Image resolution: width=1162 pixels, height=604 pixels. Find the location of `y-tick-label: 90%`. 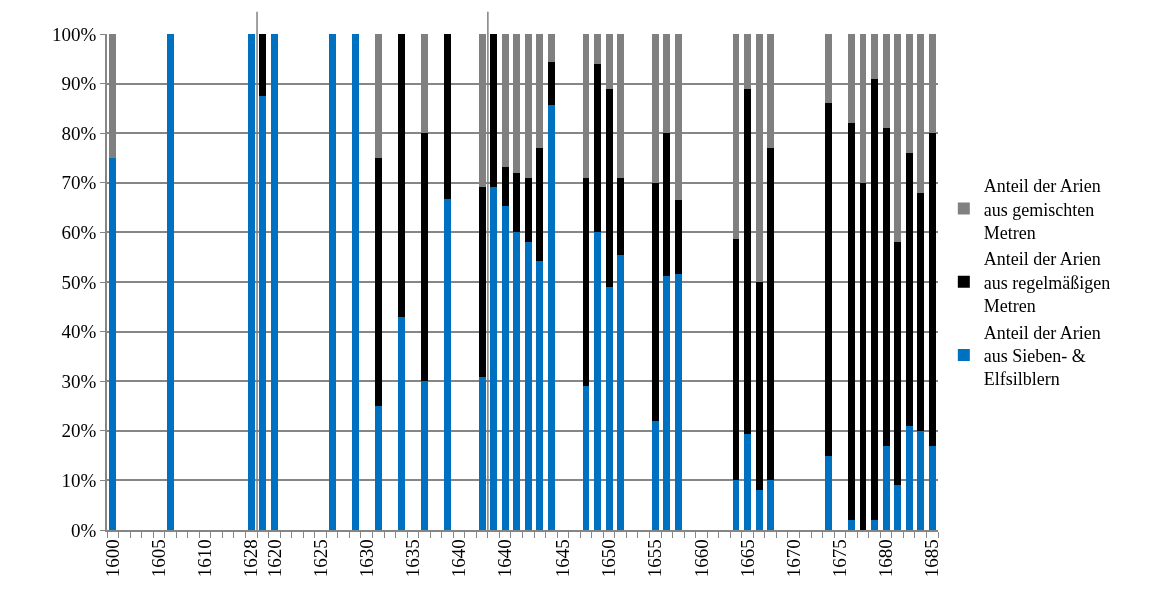

y-tick-label: 90% is located at coordinates (79, 84).